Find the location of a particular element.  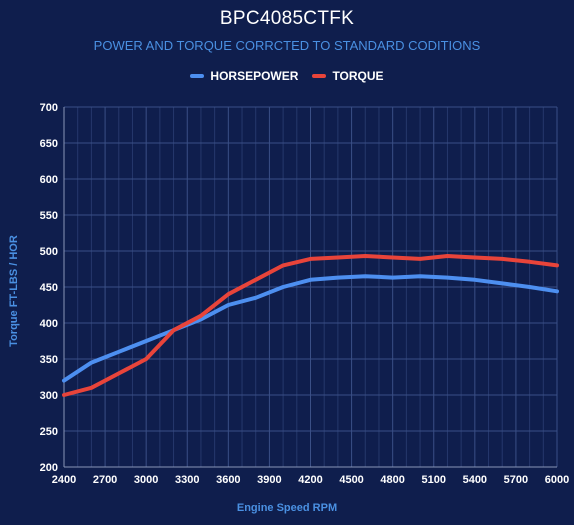

legend: HORSEPOWER TORQUE is located at coordinates (287, 76).